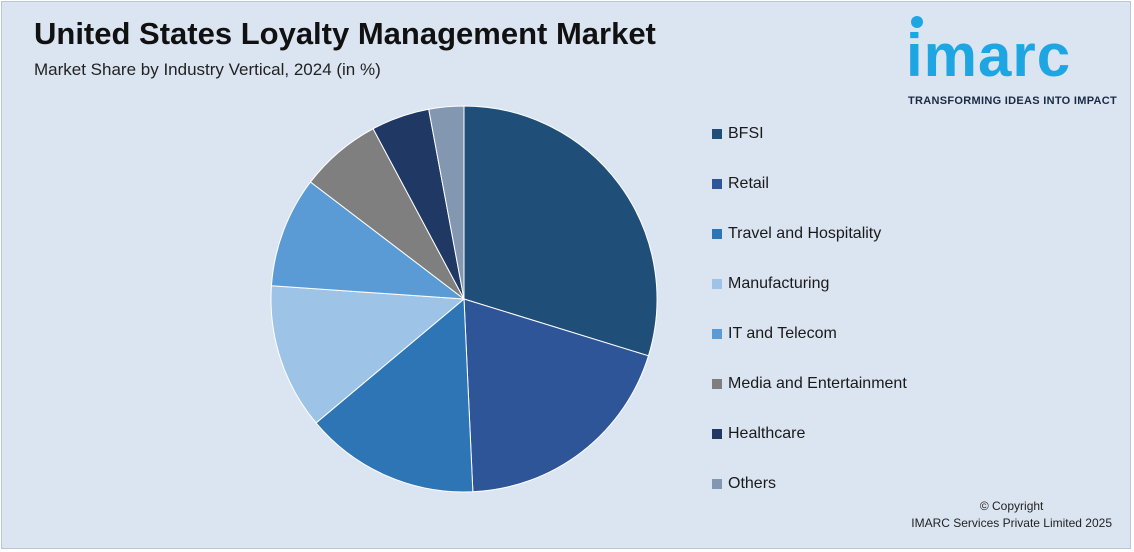  I want to click on copyright-line-1: © Copyright, so click(1011, 506).